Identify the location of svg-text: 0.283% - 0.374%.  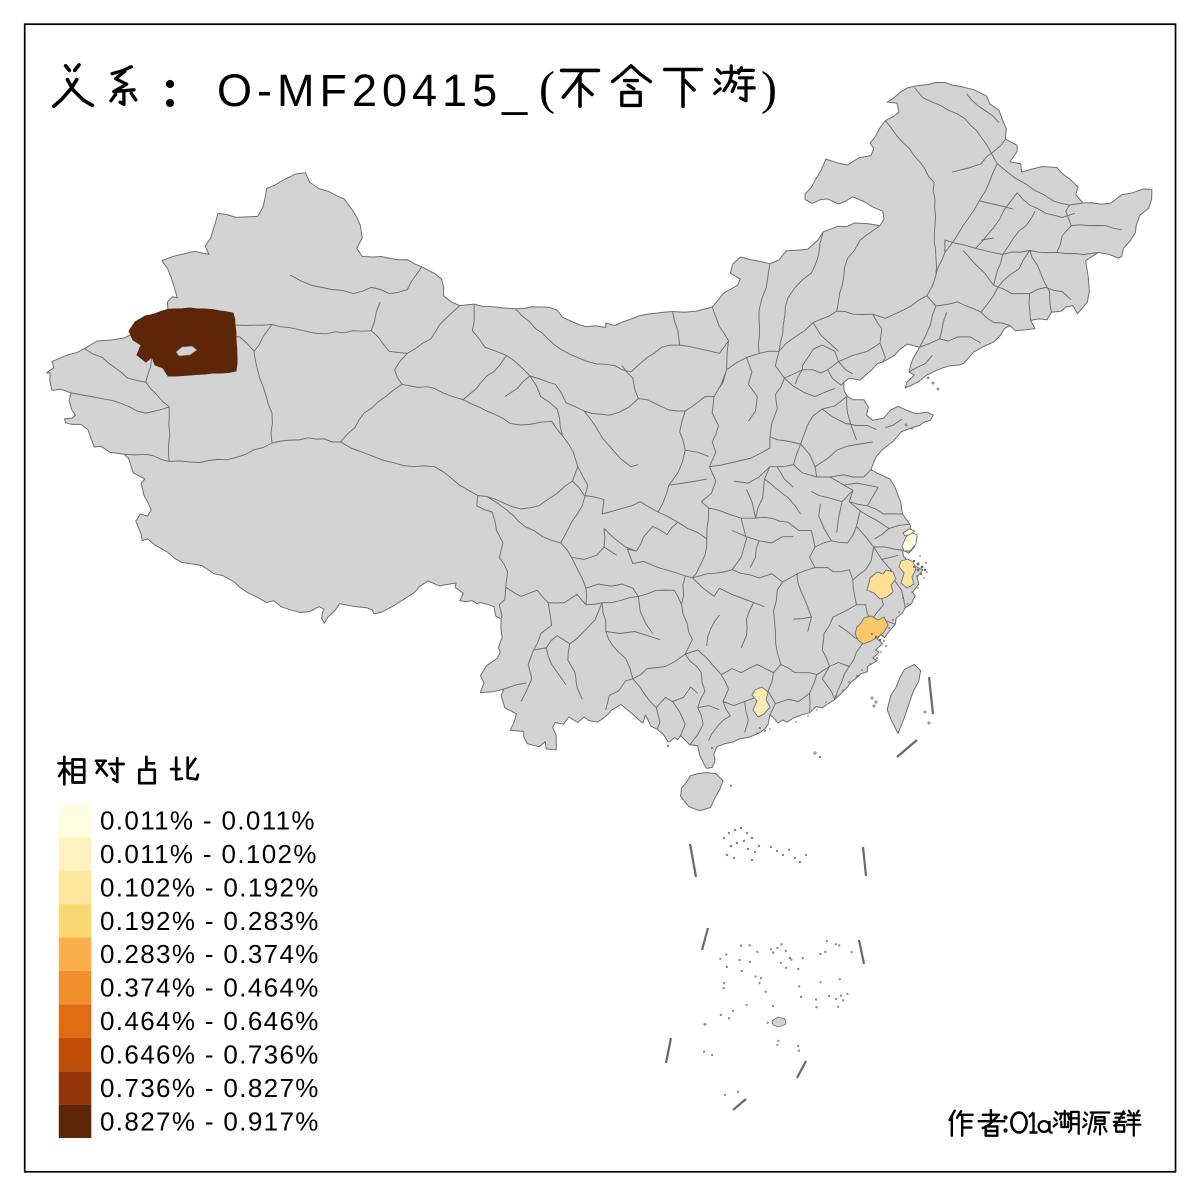
(210, 954).